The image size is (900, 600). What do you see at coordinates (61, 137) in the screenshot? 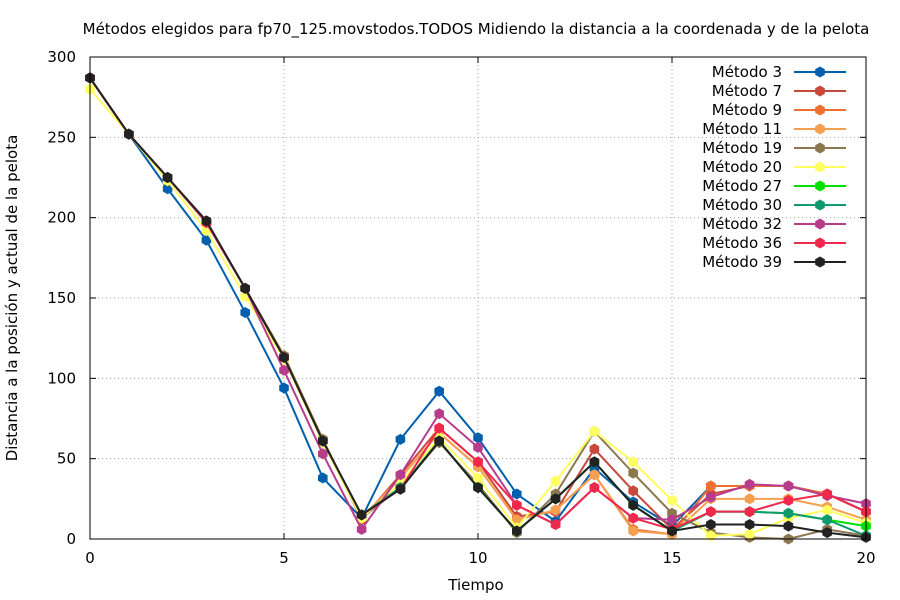
I see `y-tick-label: 250` at bounding box center [61, 137].